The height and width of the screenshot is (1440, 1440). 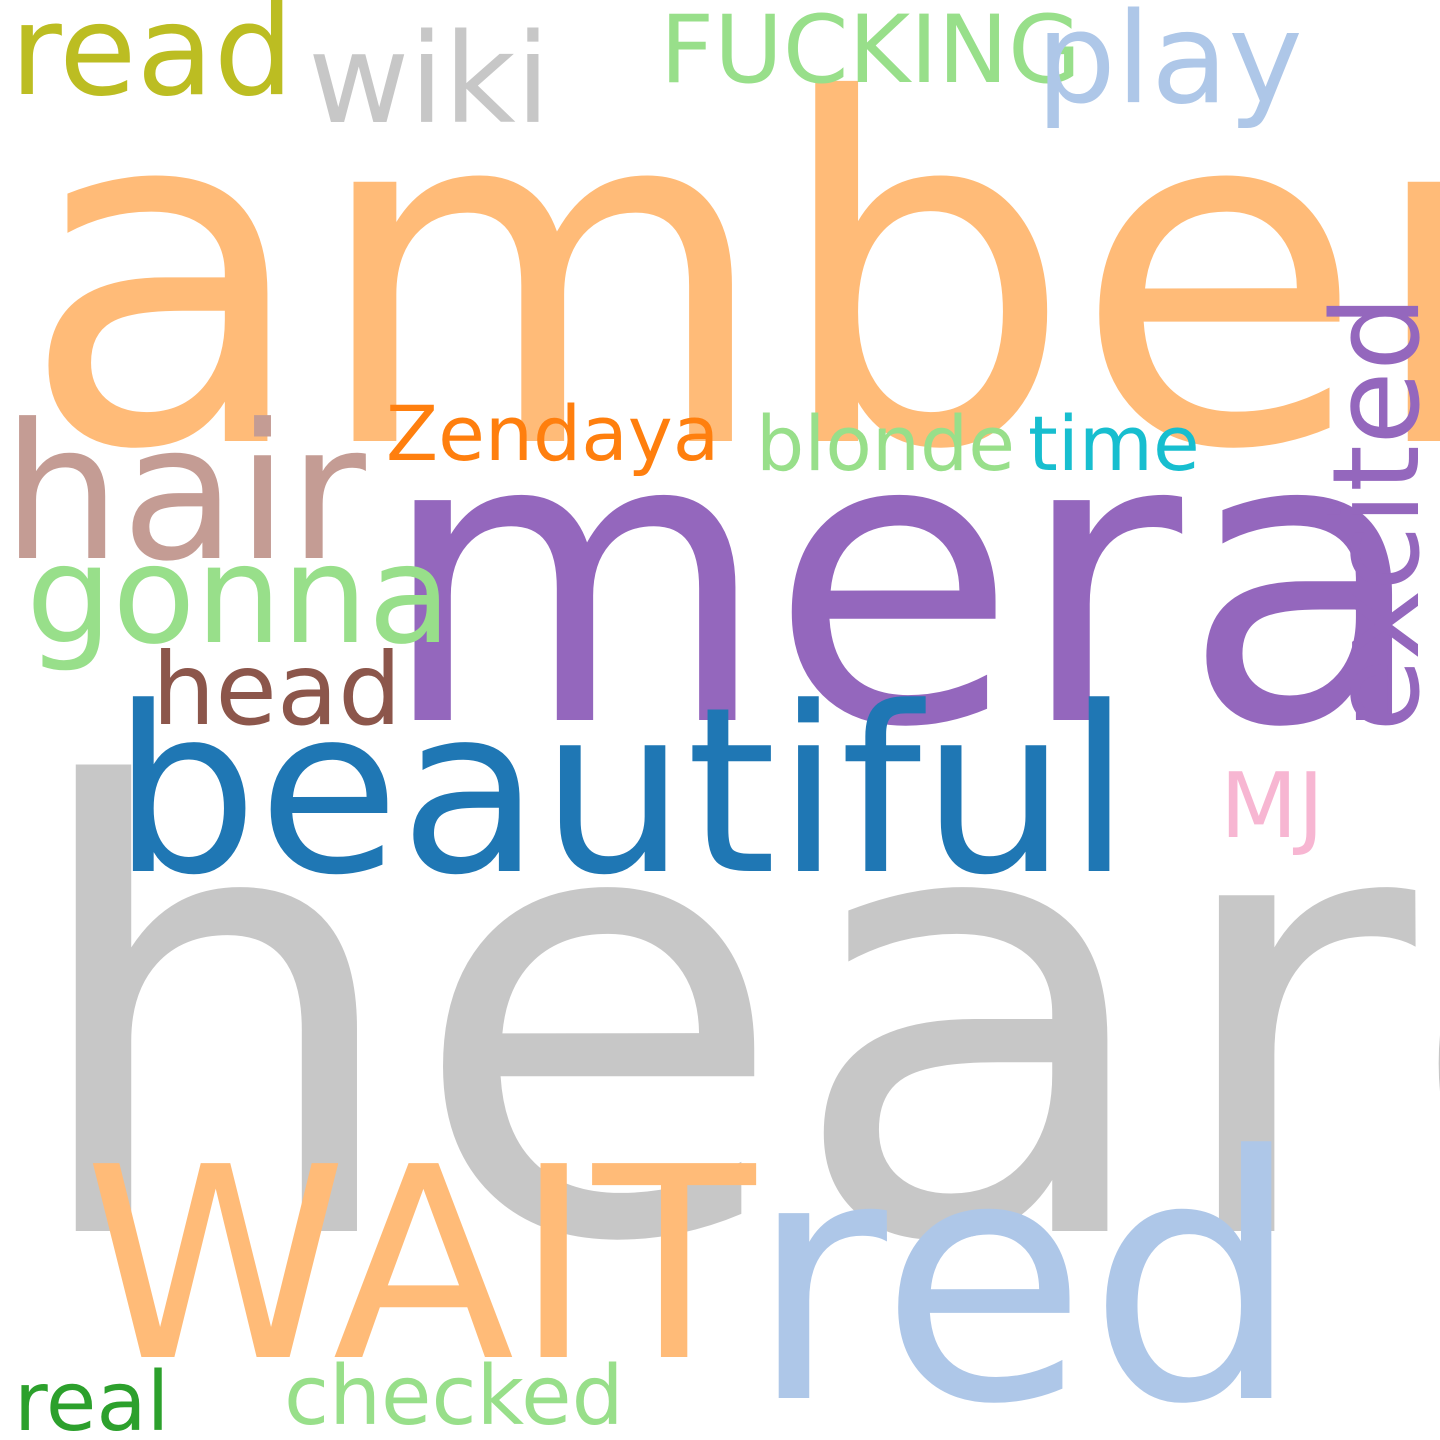 I want to click on word-zendaya: Zendaya, so click(x=553, y=433).